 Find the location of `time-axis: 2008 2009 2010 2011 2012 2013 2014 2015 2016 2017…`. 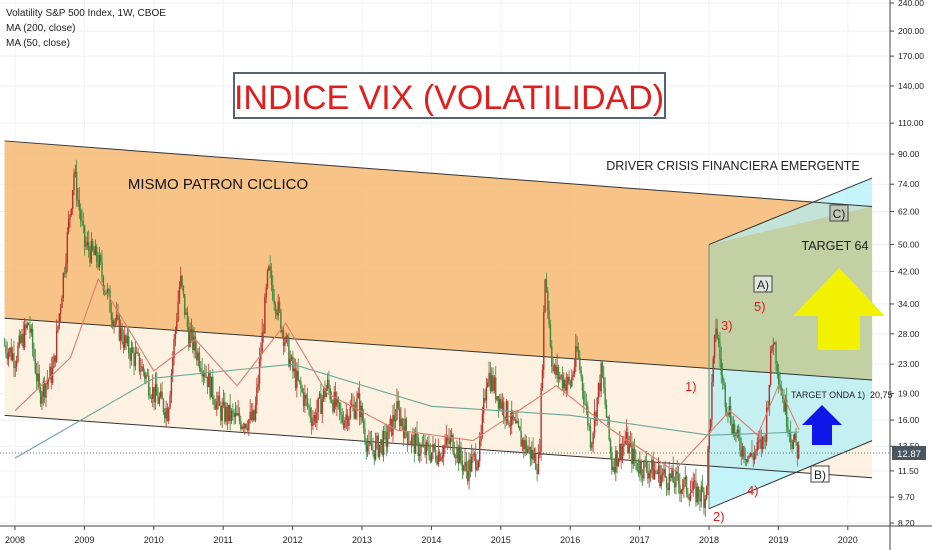

time-axis: 2008 2009 2010 2011 2012 2013 2014 2015 2016 2017… is located at coordinates (466, 535).